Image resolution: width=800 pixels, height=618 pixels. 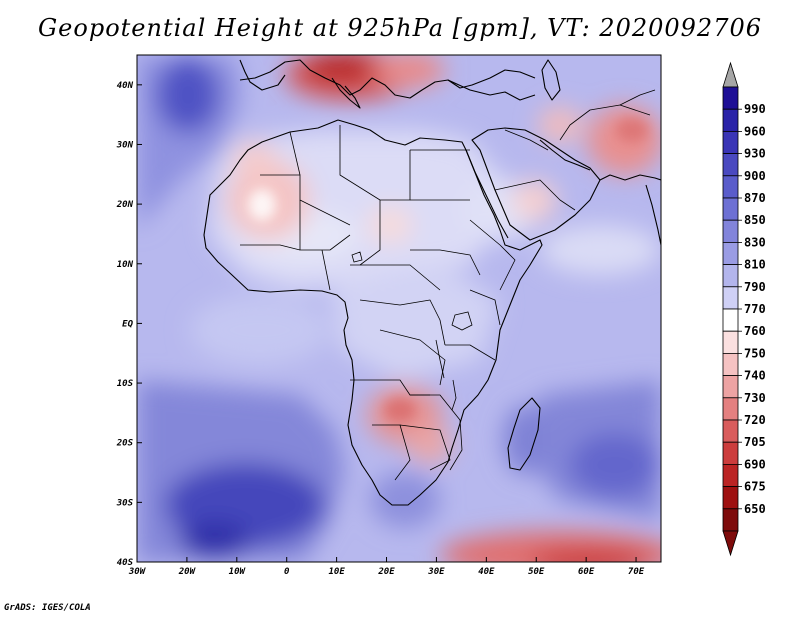 What do you see at coordinates (630, 177) in the screenshot?
I see `middle-east-coastline` at bounding box center [630, 177].